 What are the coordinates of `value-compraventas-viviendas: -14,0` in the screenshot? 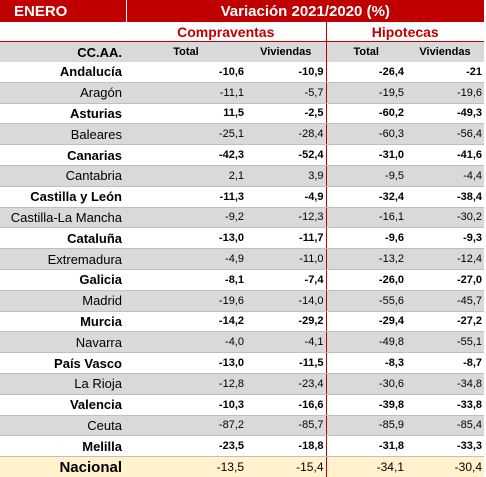 It's located at (286, 301).